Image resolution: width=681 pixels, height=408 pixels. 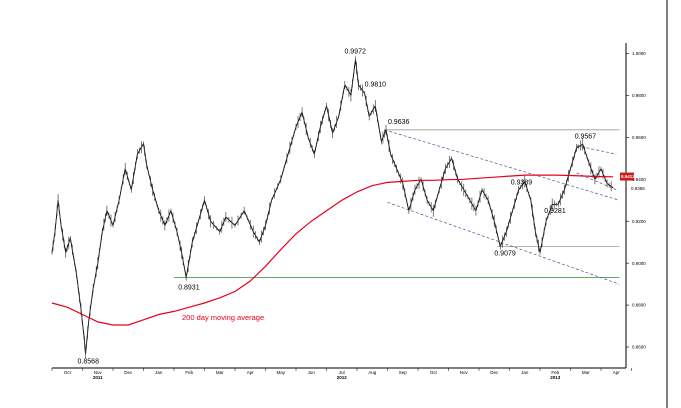 I want to click on y-tick-label: 0.9600, so click(x=639, y=137).